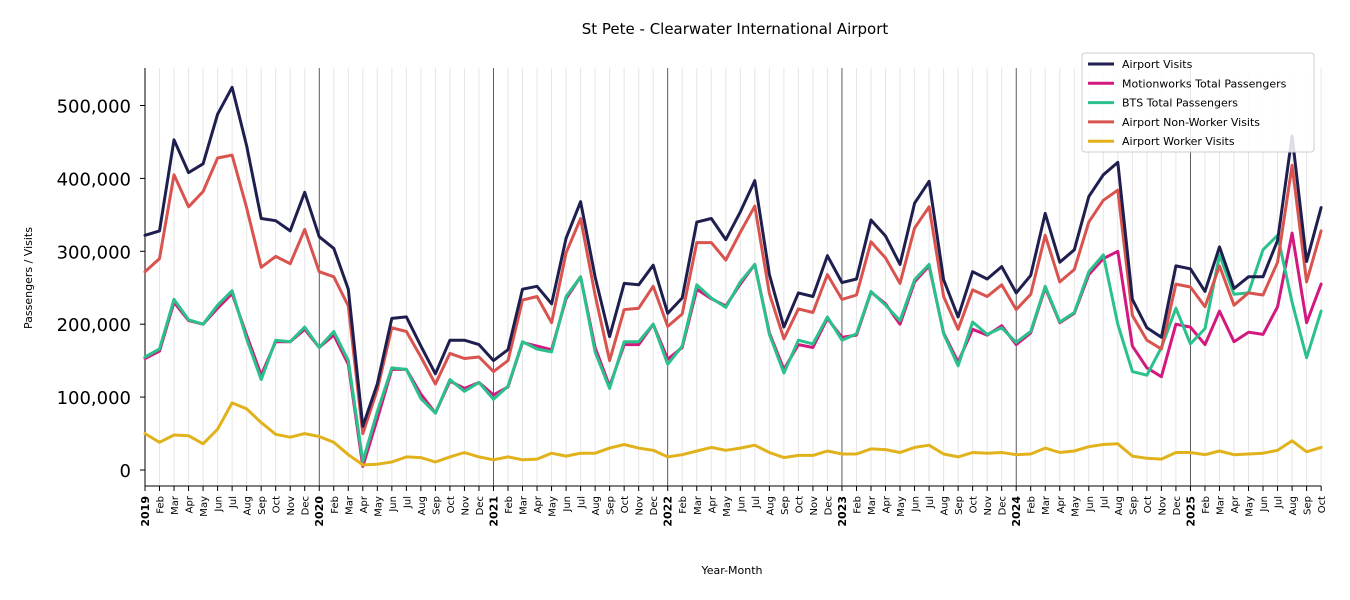 This screenshot has width=1350, height=600. Describe the element at coordinates (1157, 64) in the screenshot. I see `legend-entry-label: Airport Visits` at that location.